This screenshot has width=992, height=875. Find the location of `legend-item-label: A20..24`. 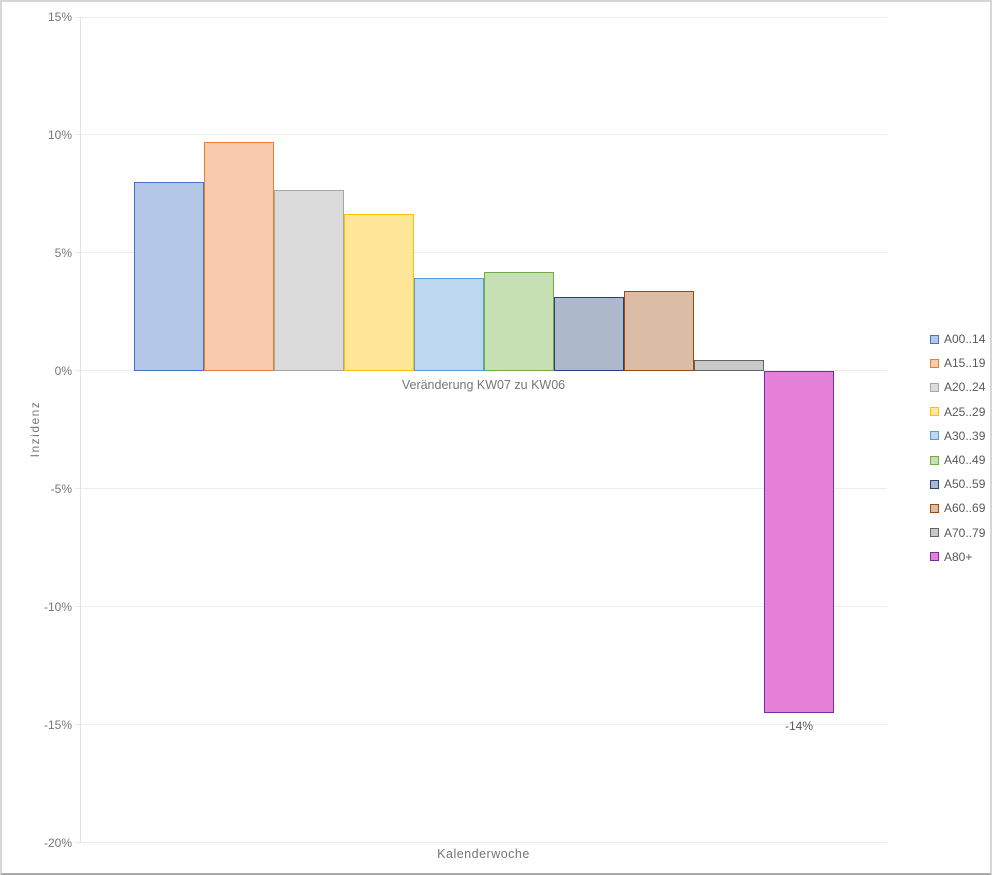

legend-item-label: A20..24 is located at coordinates (965, 387).